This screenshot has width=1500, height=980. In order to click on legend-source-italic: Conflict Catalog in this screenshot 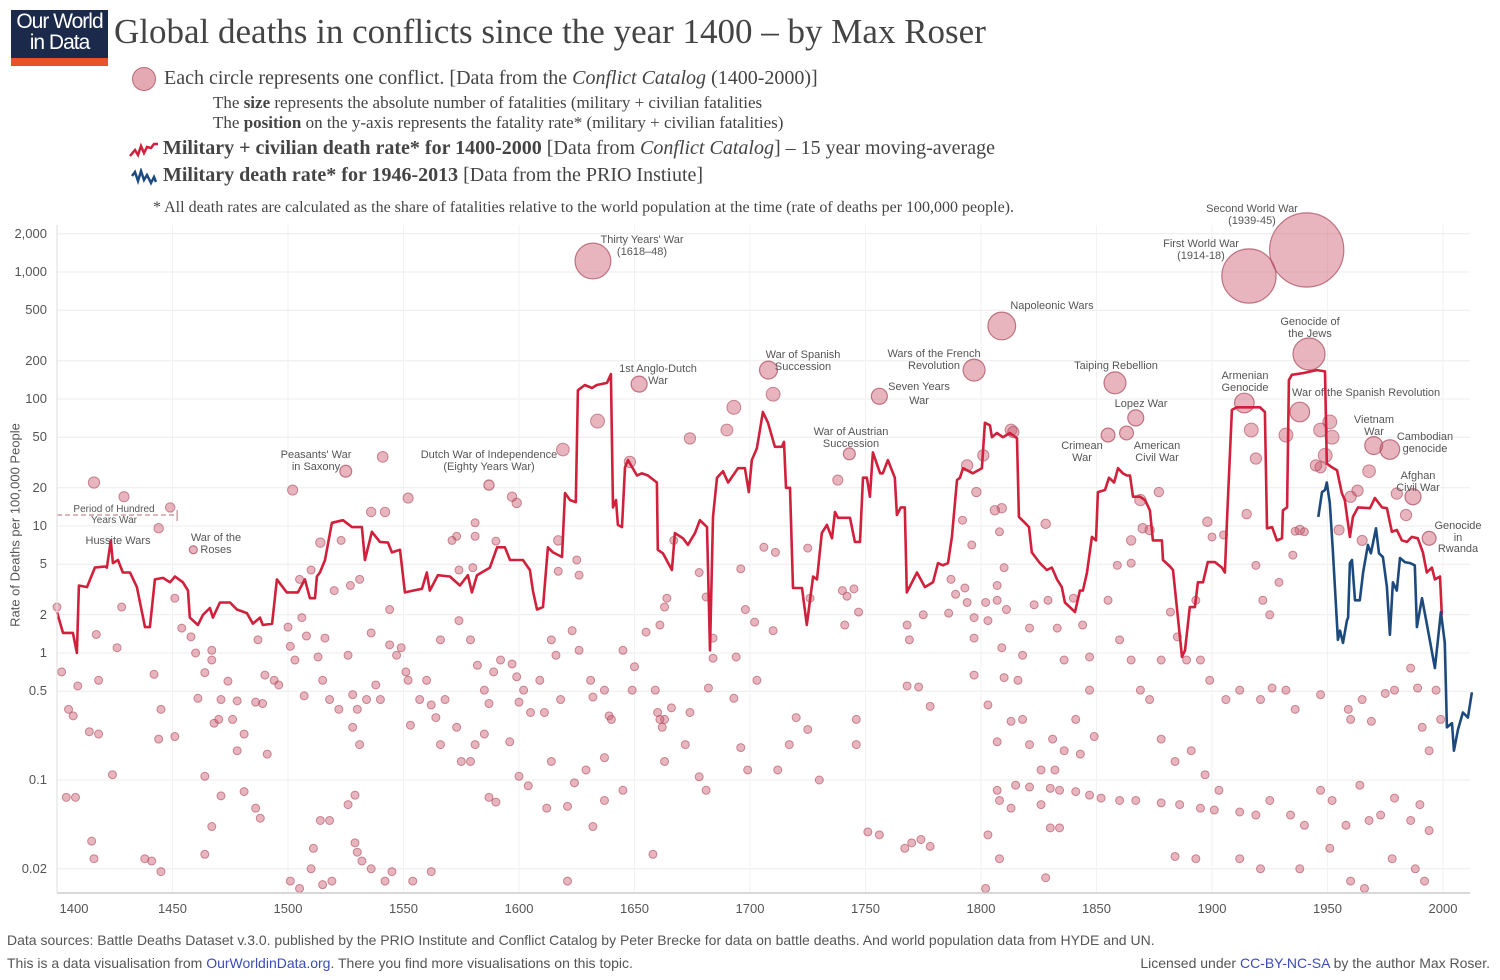, I will do `click(639, 78)`.